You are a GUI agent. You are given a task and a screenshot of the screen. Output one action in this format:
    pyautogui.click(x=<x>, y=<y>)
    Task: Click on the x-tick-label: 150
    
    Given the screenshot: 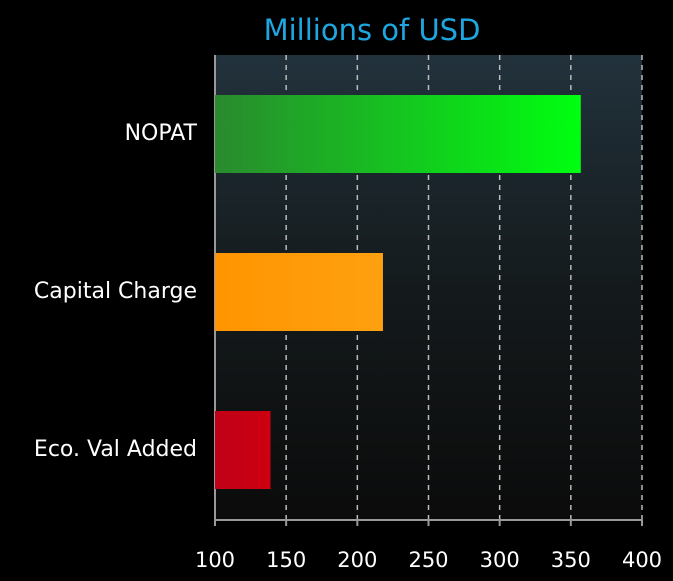 What is the action you would take?
    pyautogui.click(x=286, y=560)
    